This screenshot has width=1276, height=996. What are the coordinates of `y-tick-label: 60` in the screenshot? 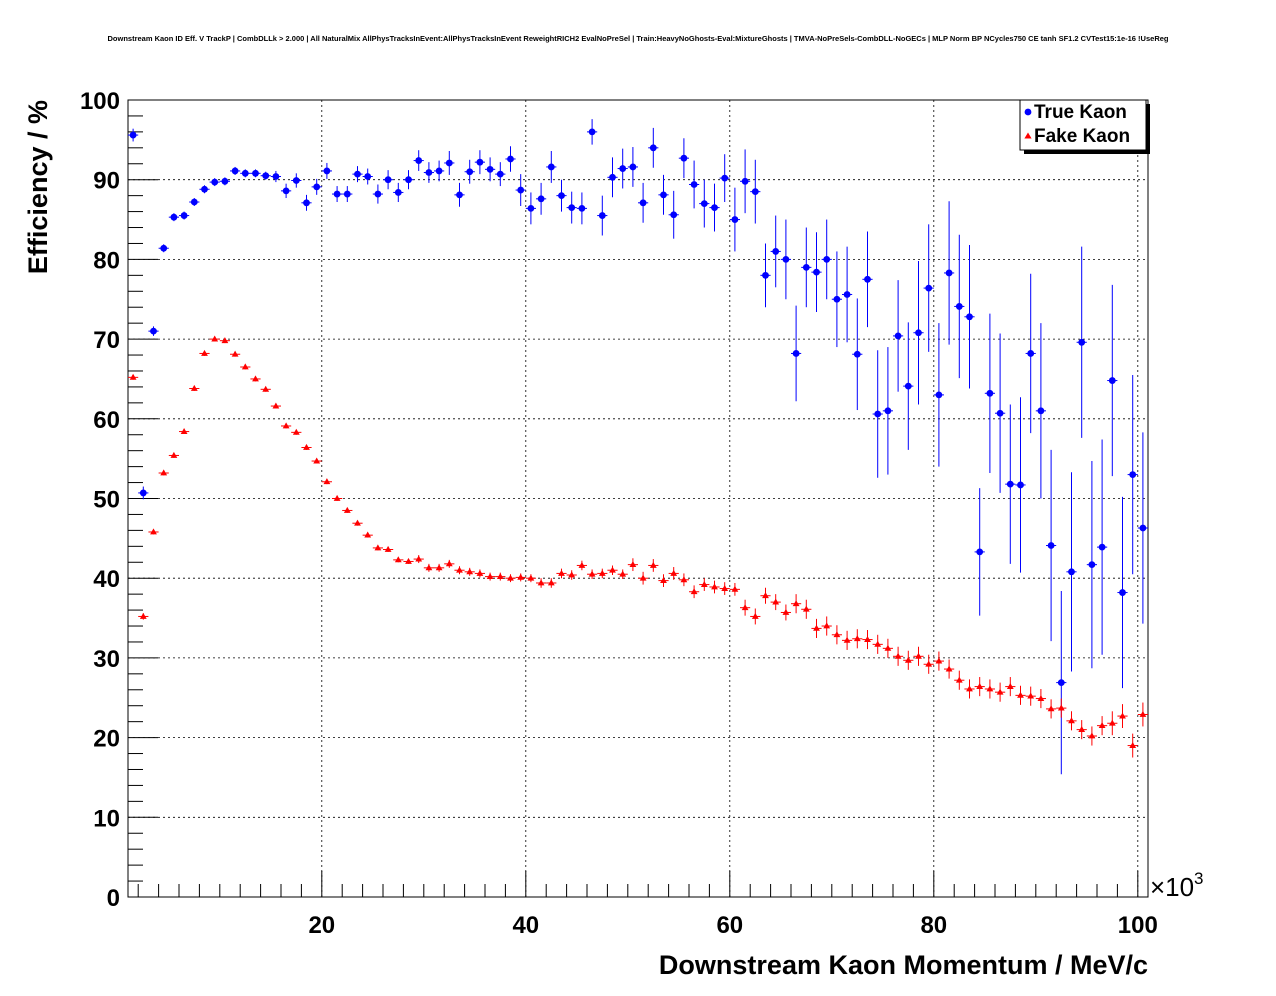 It's located at (106, 420).